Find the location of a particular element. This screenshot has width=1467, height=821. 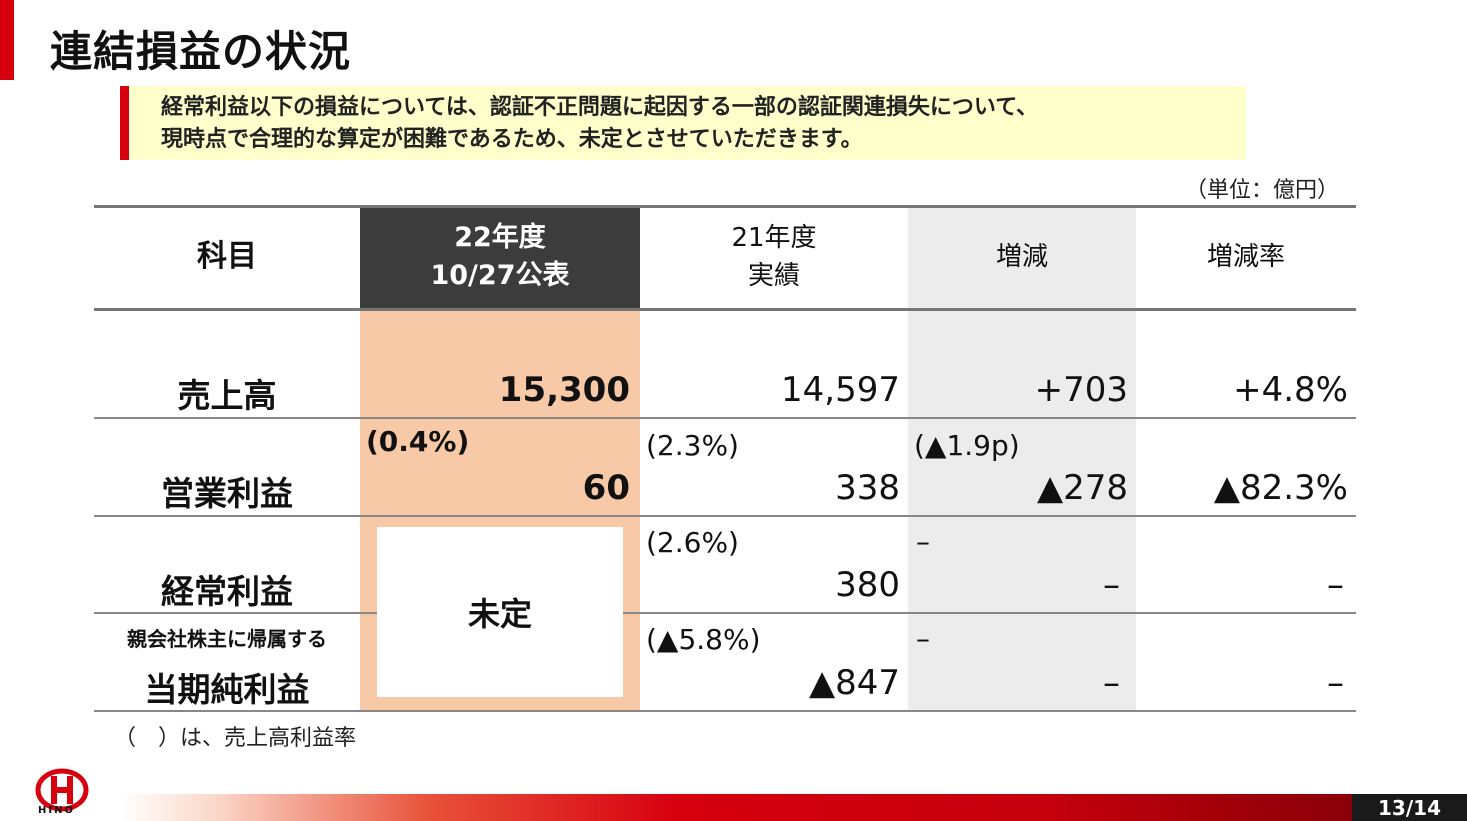

operating-change-ratio: (▲1.9p) is located at coordinates (967, 445).